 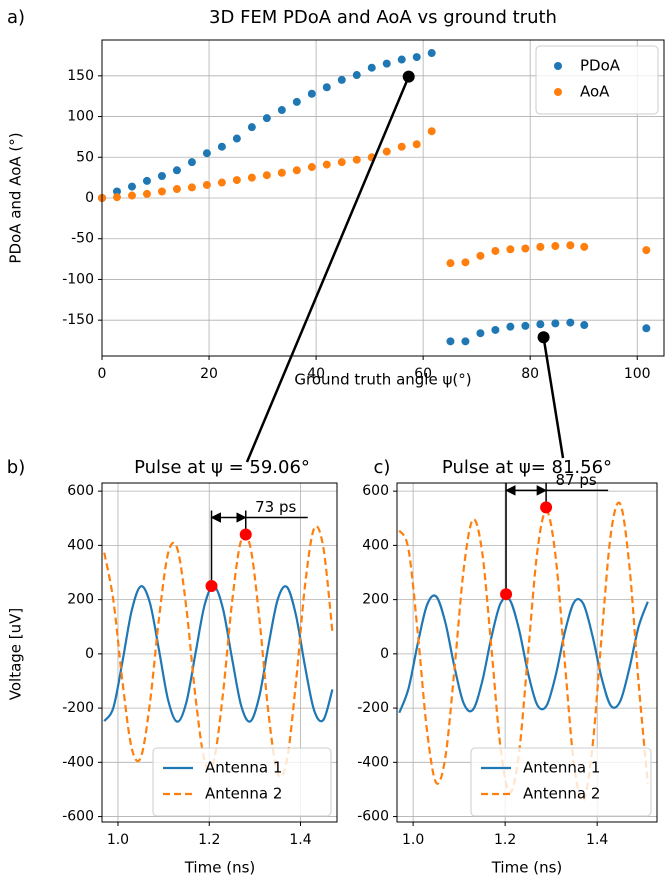 What do you see at coordinates (561, 794) in the screenshot?
I see `legend-label: Antenna 2` at bounding box center [561, 794].